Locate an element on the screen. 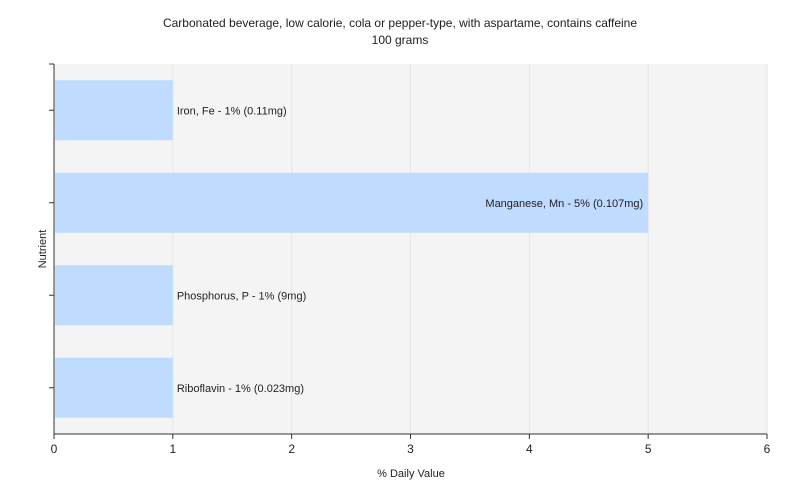  x-tick-label: 5 is located at coordinates (648, 449).